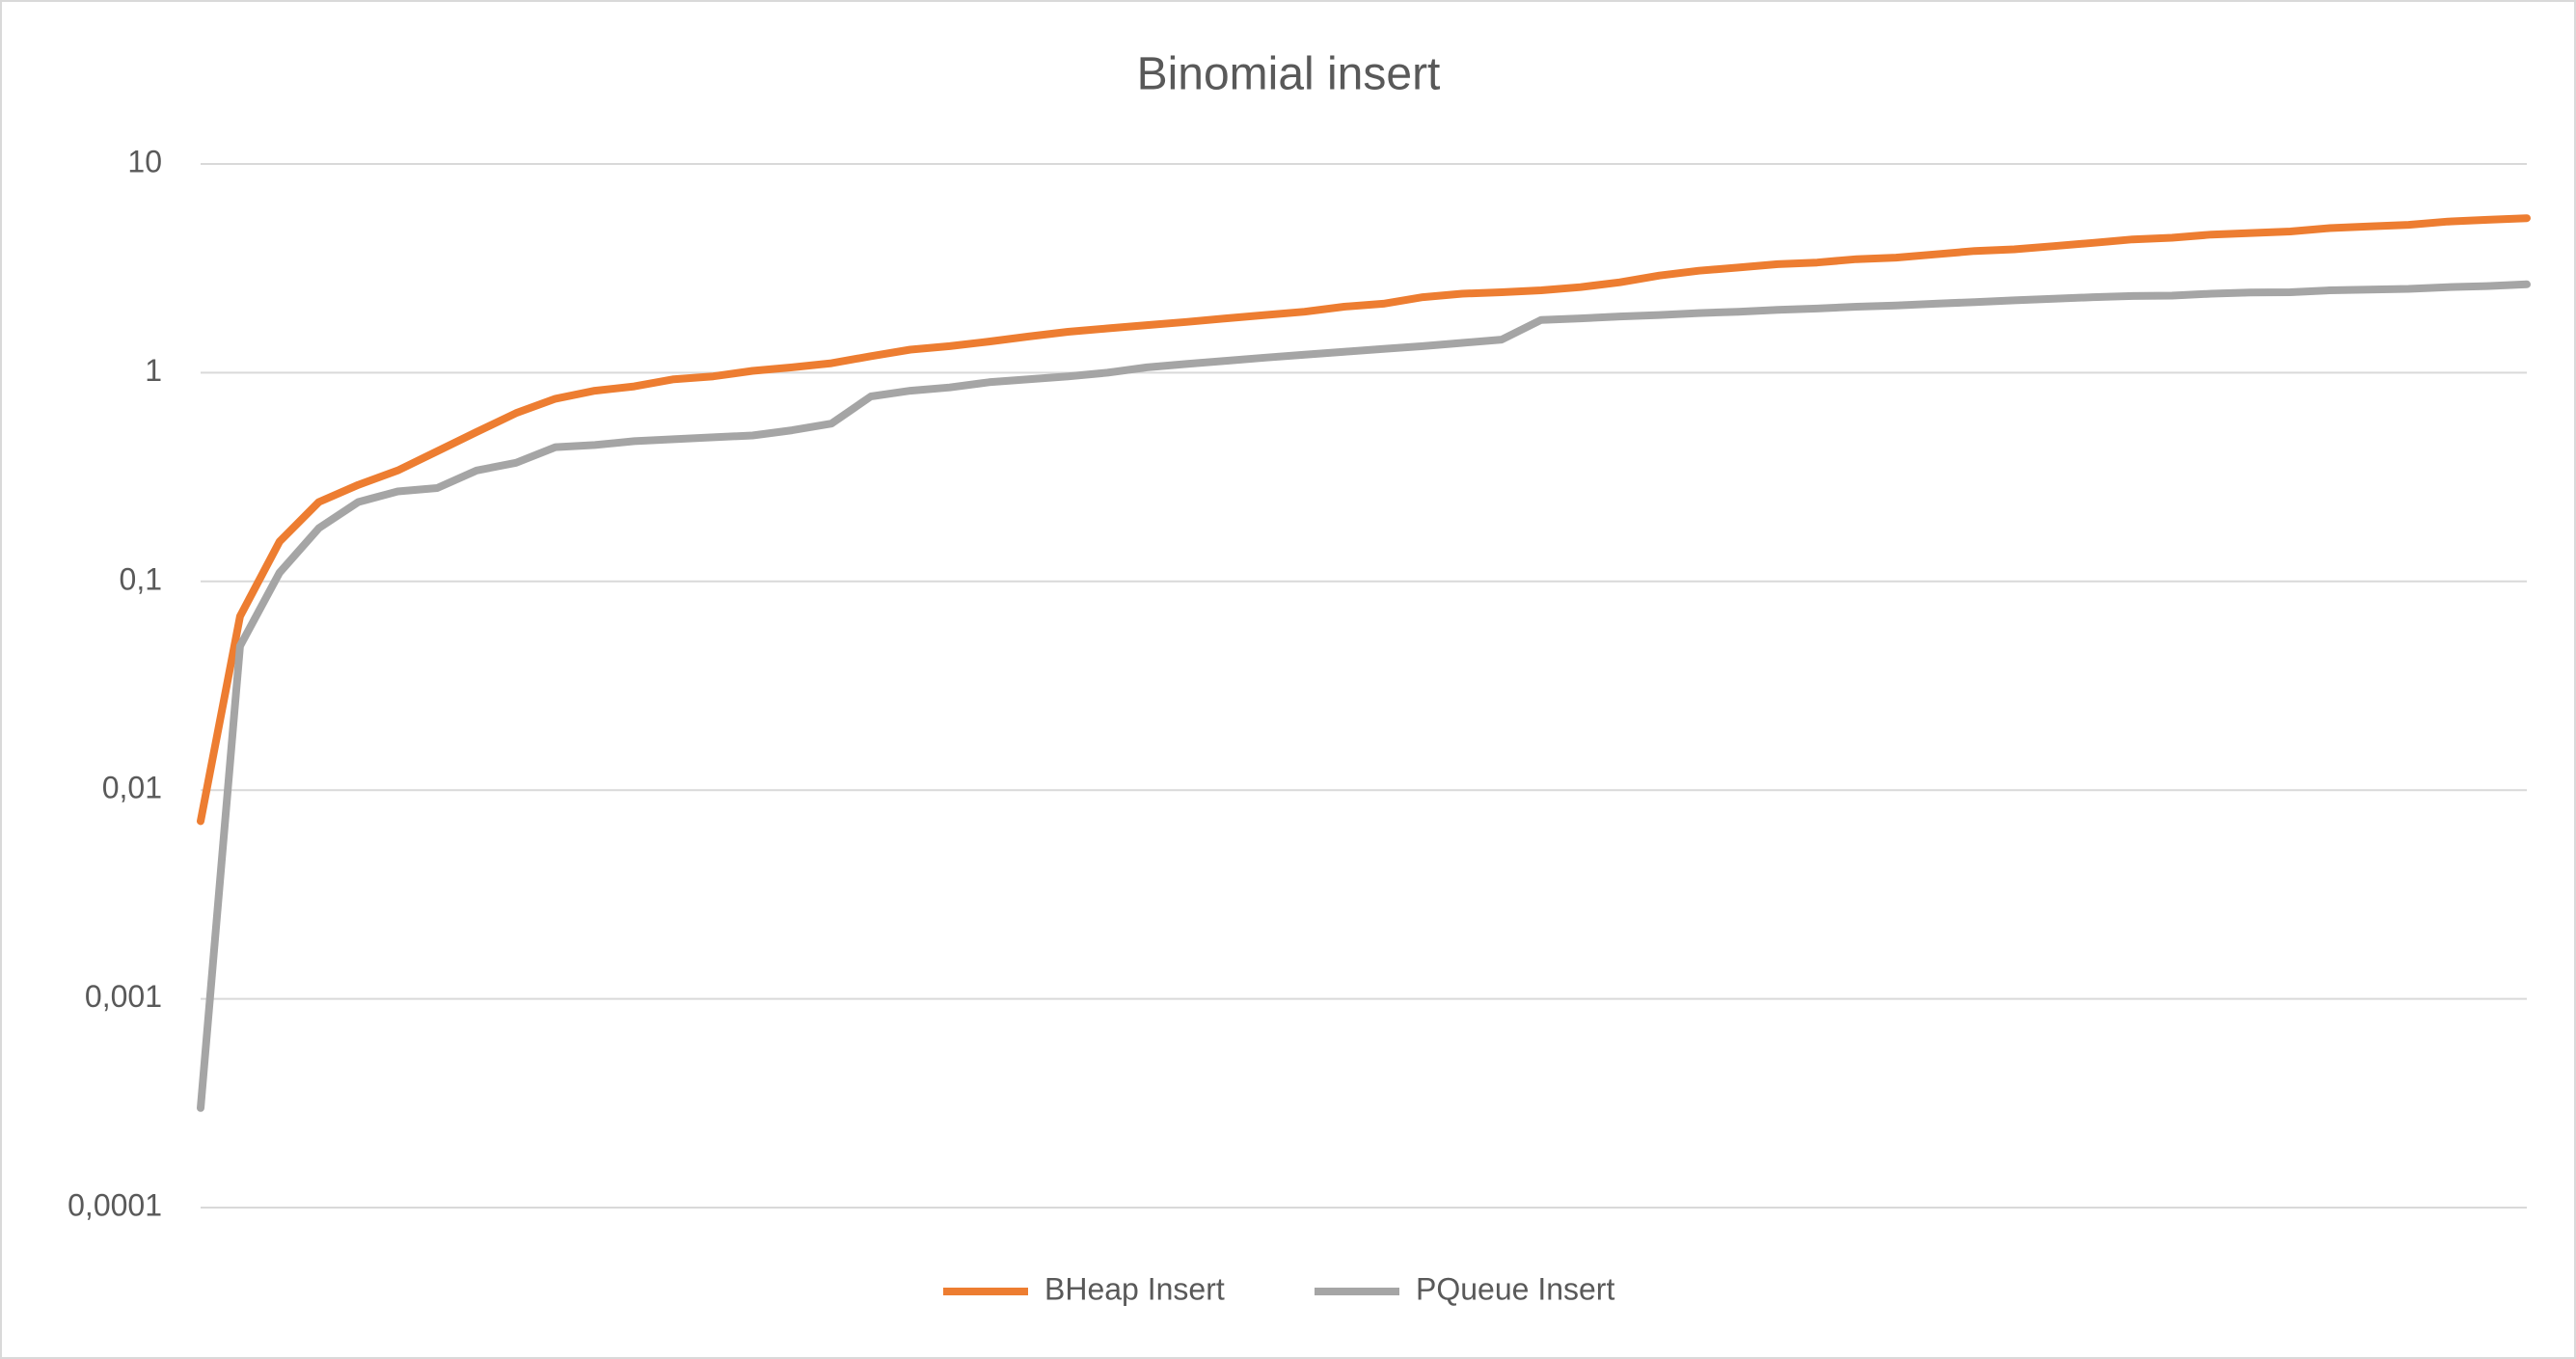 The height and width of the screenshot is (1359, 2576). What do you see at coordinates (123, 997) in the screenshot?
I see `y-tick-label: 0,001` at bounding box center [123, 997].